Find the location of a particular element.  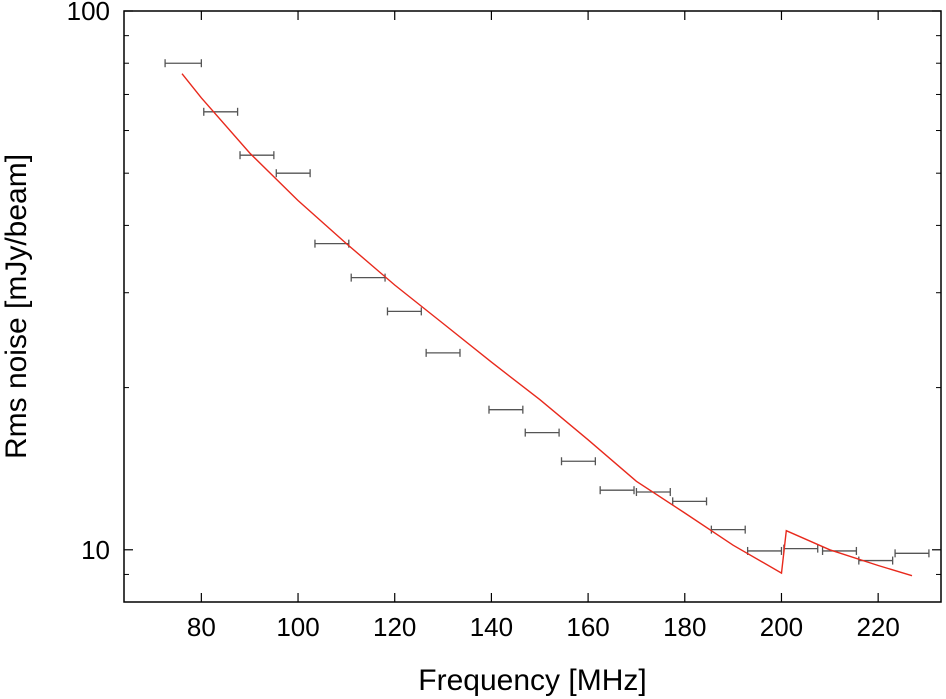

x-tick-label: 200 is located at coordinates (781, 627).